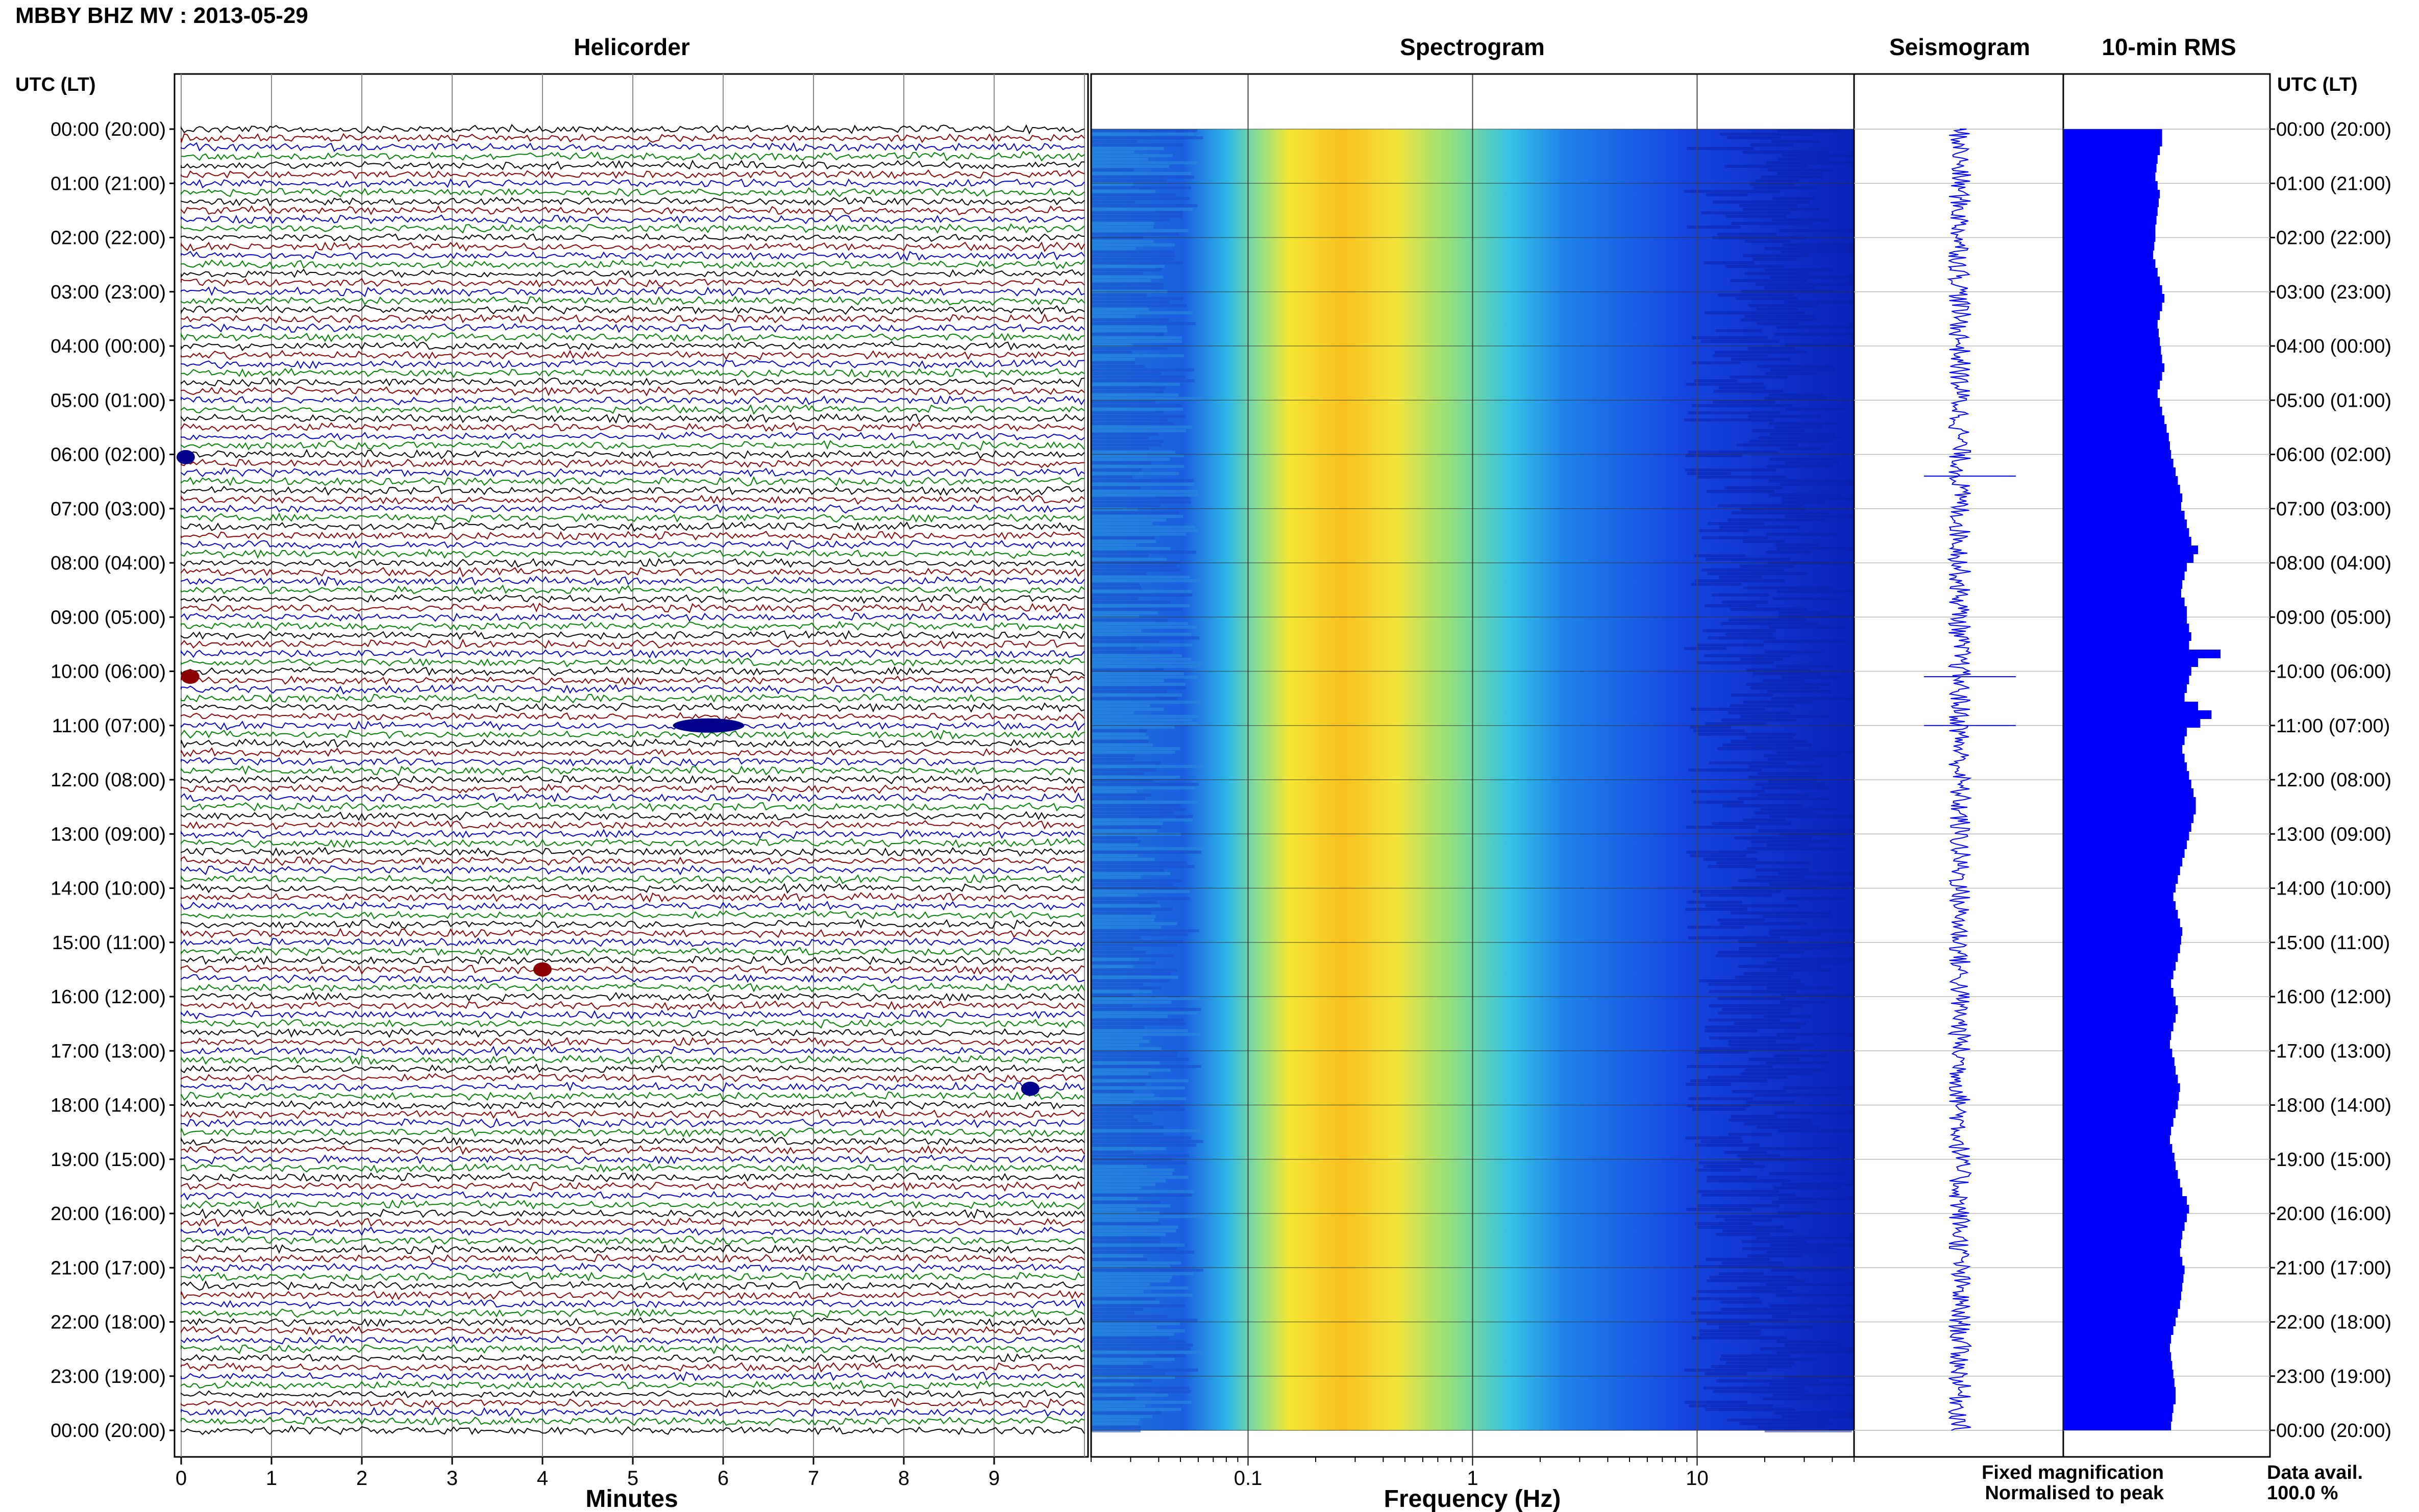 The height and width of the screenshot is (1512, 2419). I want to click on seismogram-title: Seismogram, so click(1959, 47).